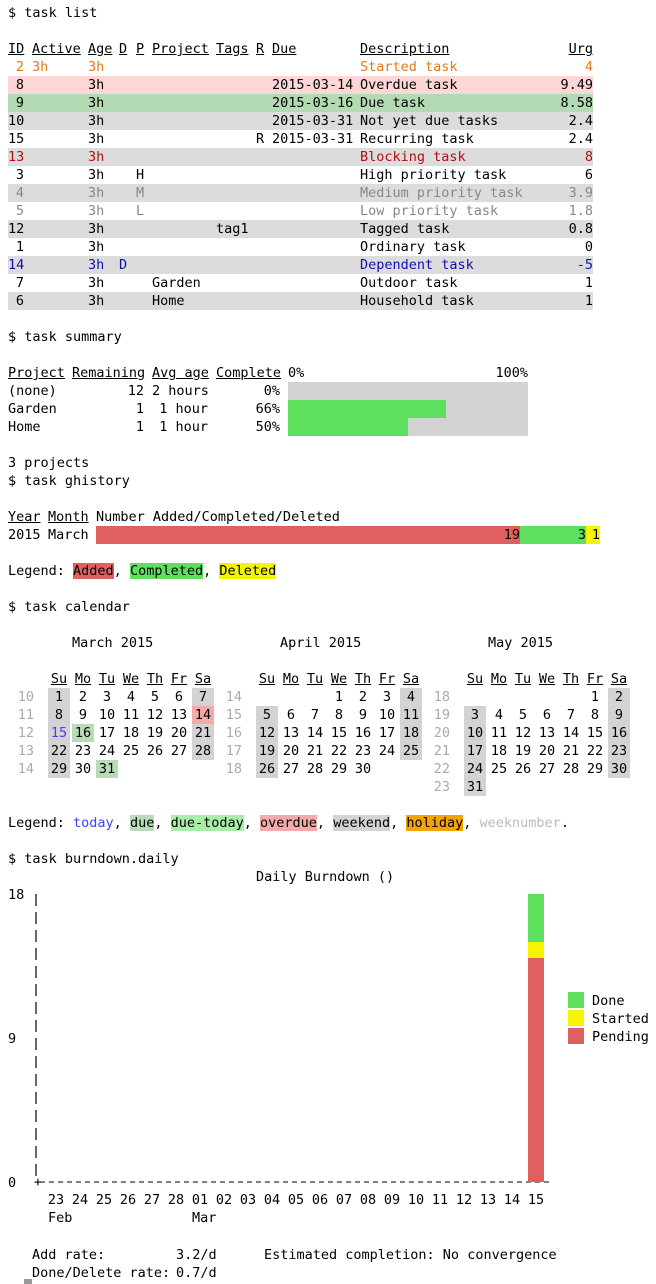 The image size is (656, 1284). What do you see at coordinates (16, 265) in the screenshot?
I see `task-cell-id: 14` at bounding box center [16, 265].